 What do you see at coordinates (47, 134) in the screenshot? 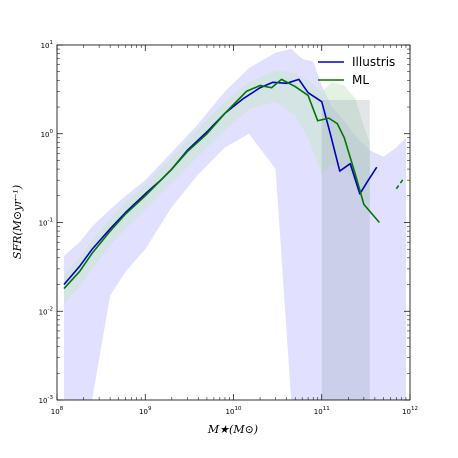
I see `y-tick-label: 10⁰` at bounding box center [47, 134].